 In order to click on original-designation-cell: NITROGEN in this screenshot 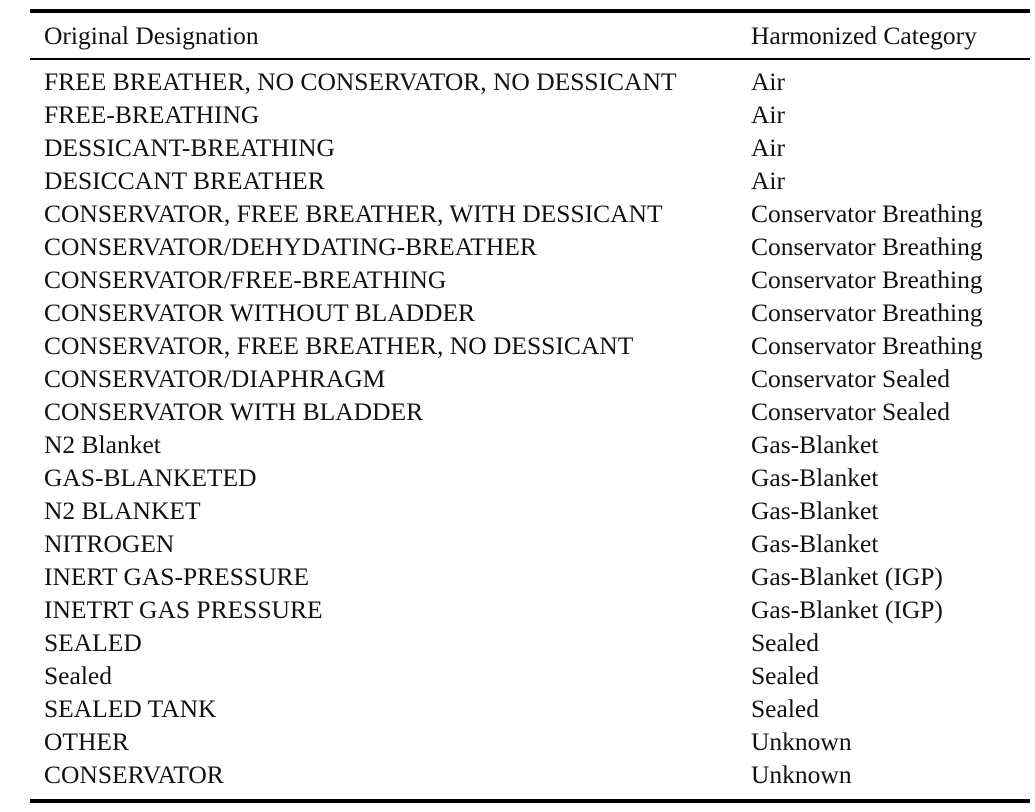, I will do `click(109, 543)`.